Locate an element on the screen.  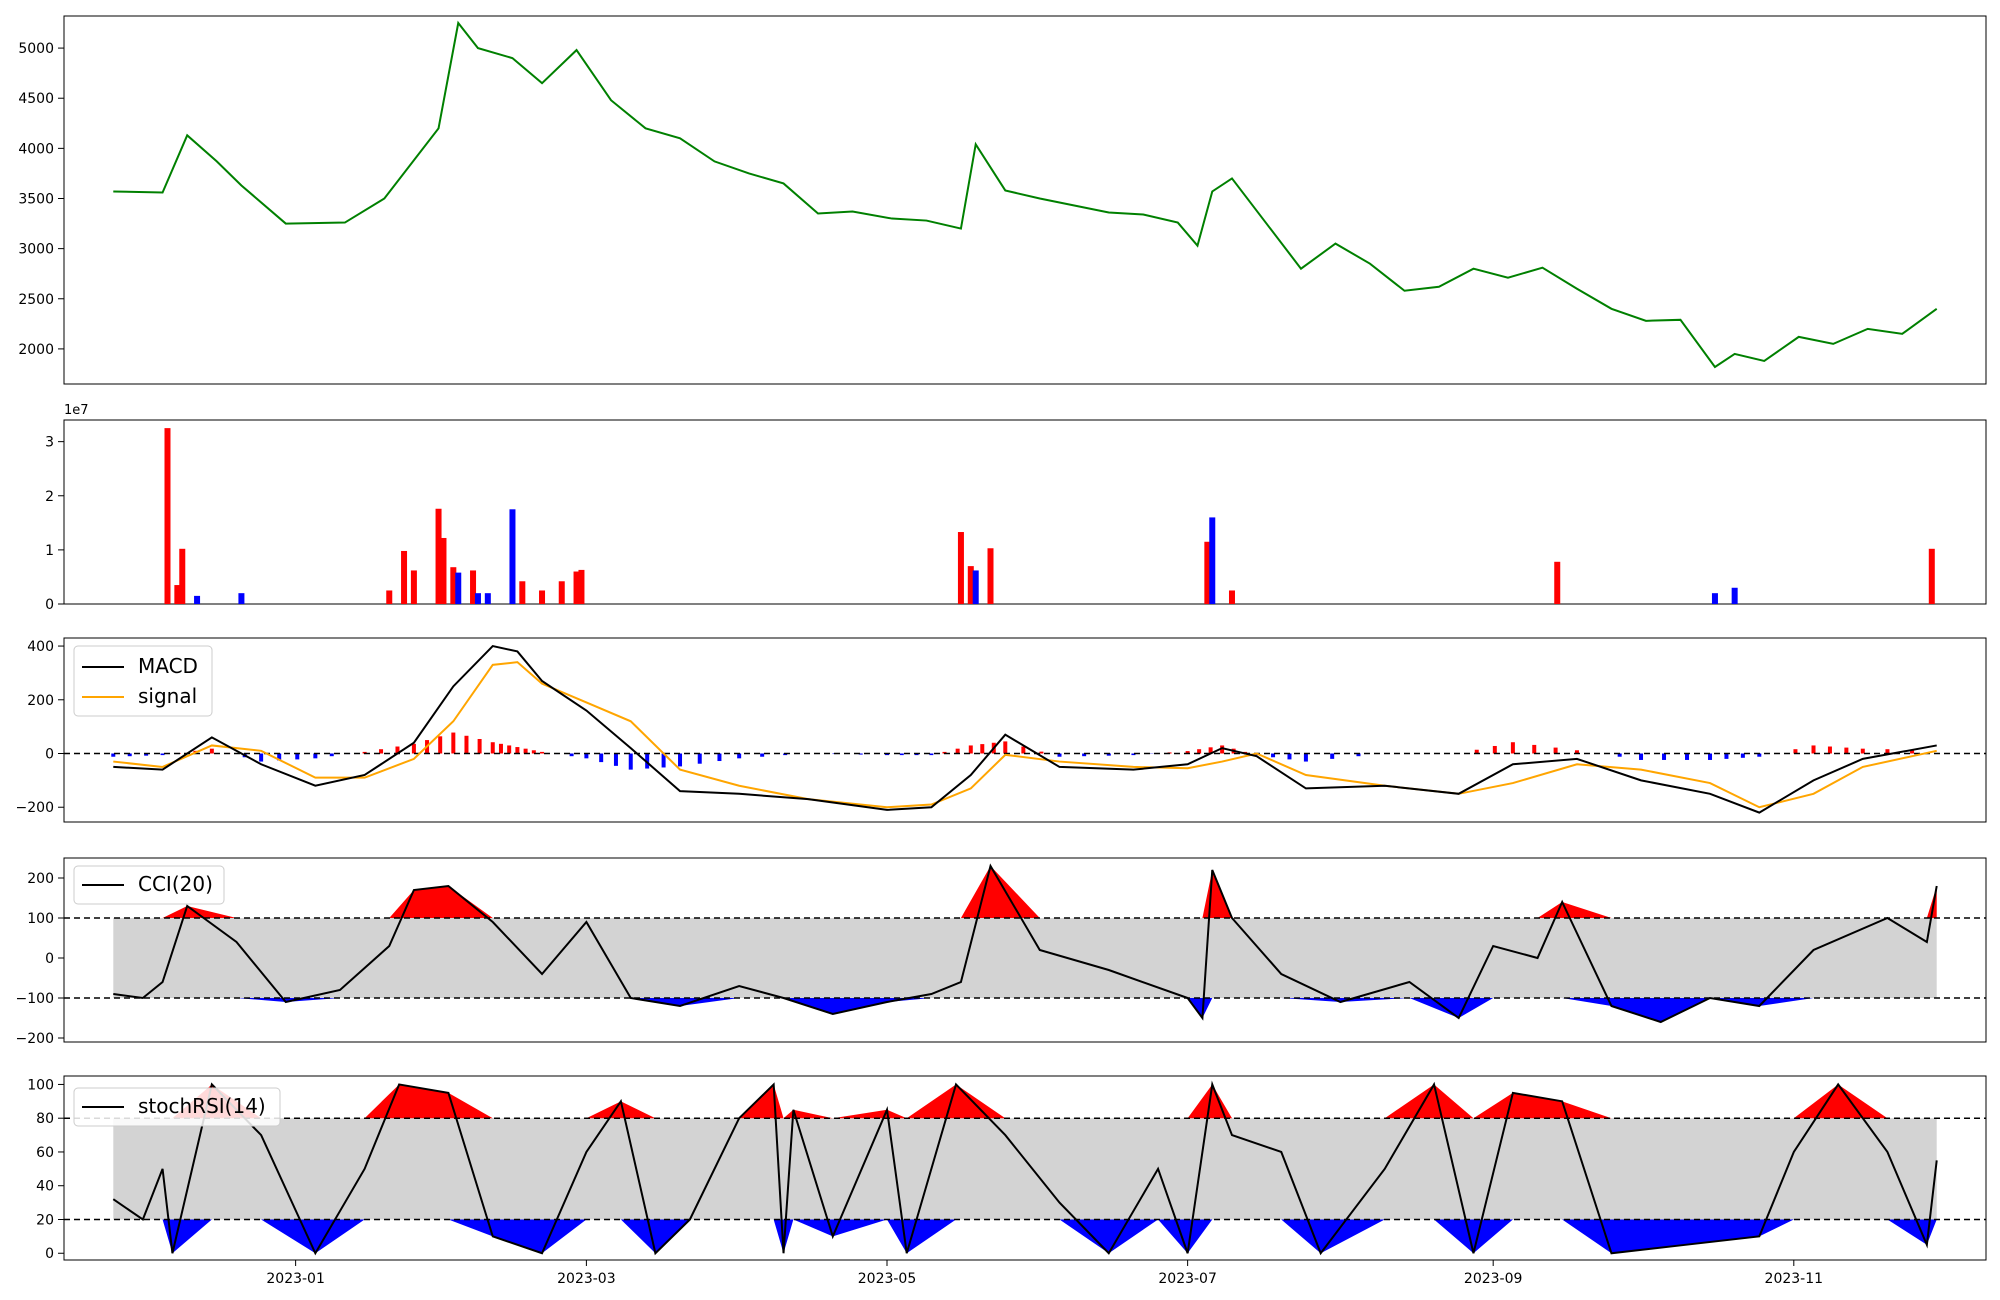
y-tick-label: −200 is located at coordinates (35, 1039).